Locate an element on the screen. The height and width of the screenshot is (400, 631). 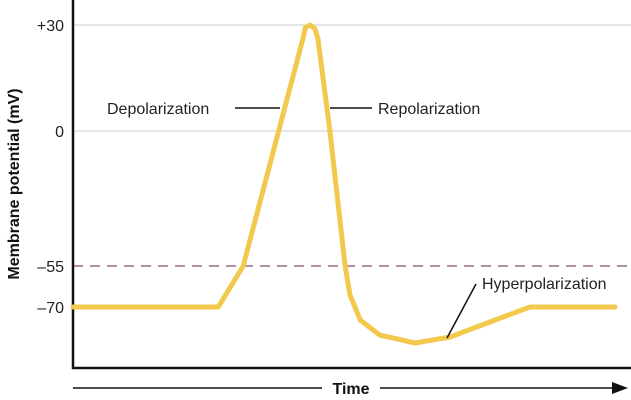
arrowhead-icon is located at coordinates (620, 388).